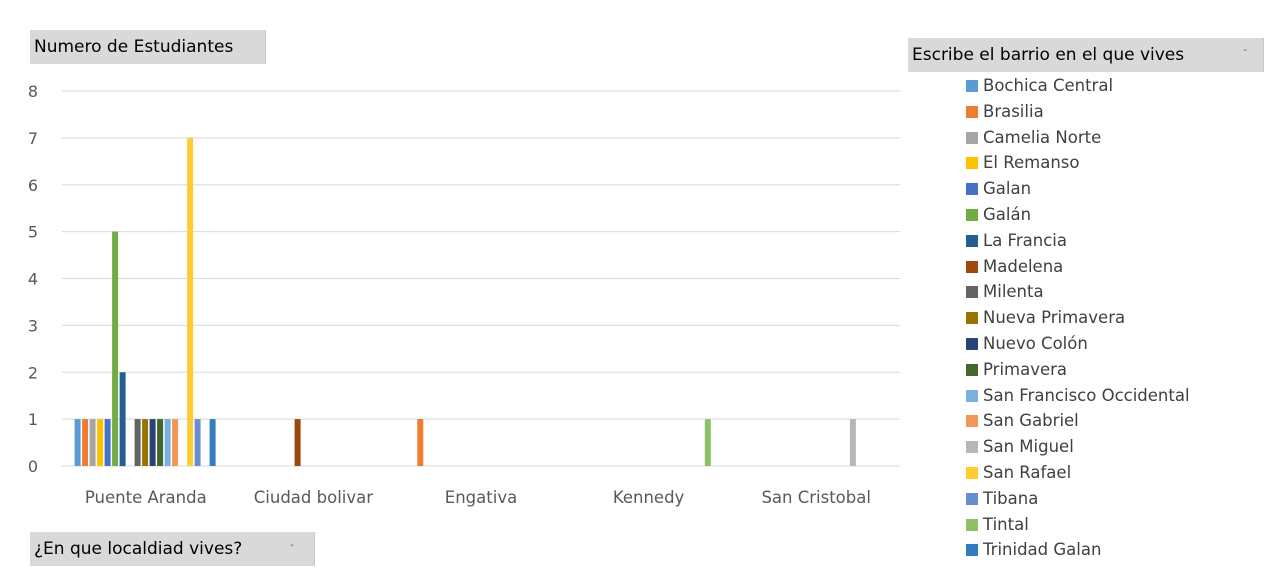 The image size is (1279, 569). What do you see at coordinates (33, 279) in the screenshot?
I see `y-tick-labels: 0 1 2 3 4 5 6 7 8` at bounding box center [33, 279].